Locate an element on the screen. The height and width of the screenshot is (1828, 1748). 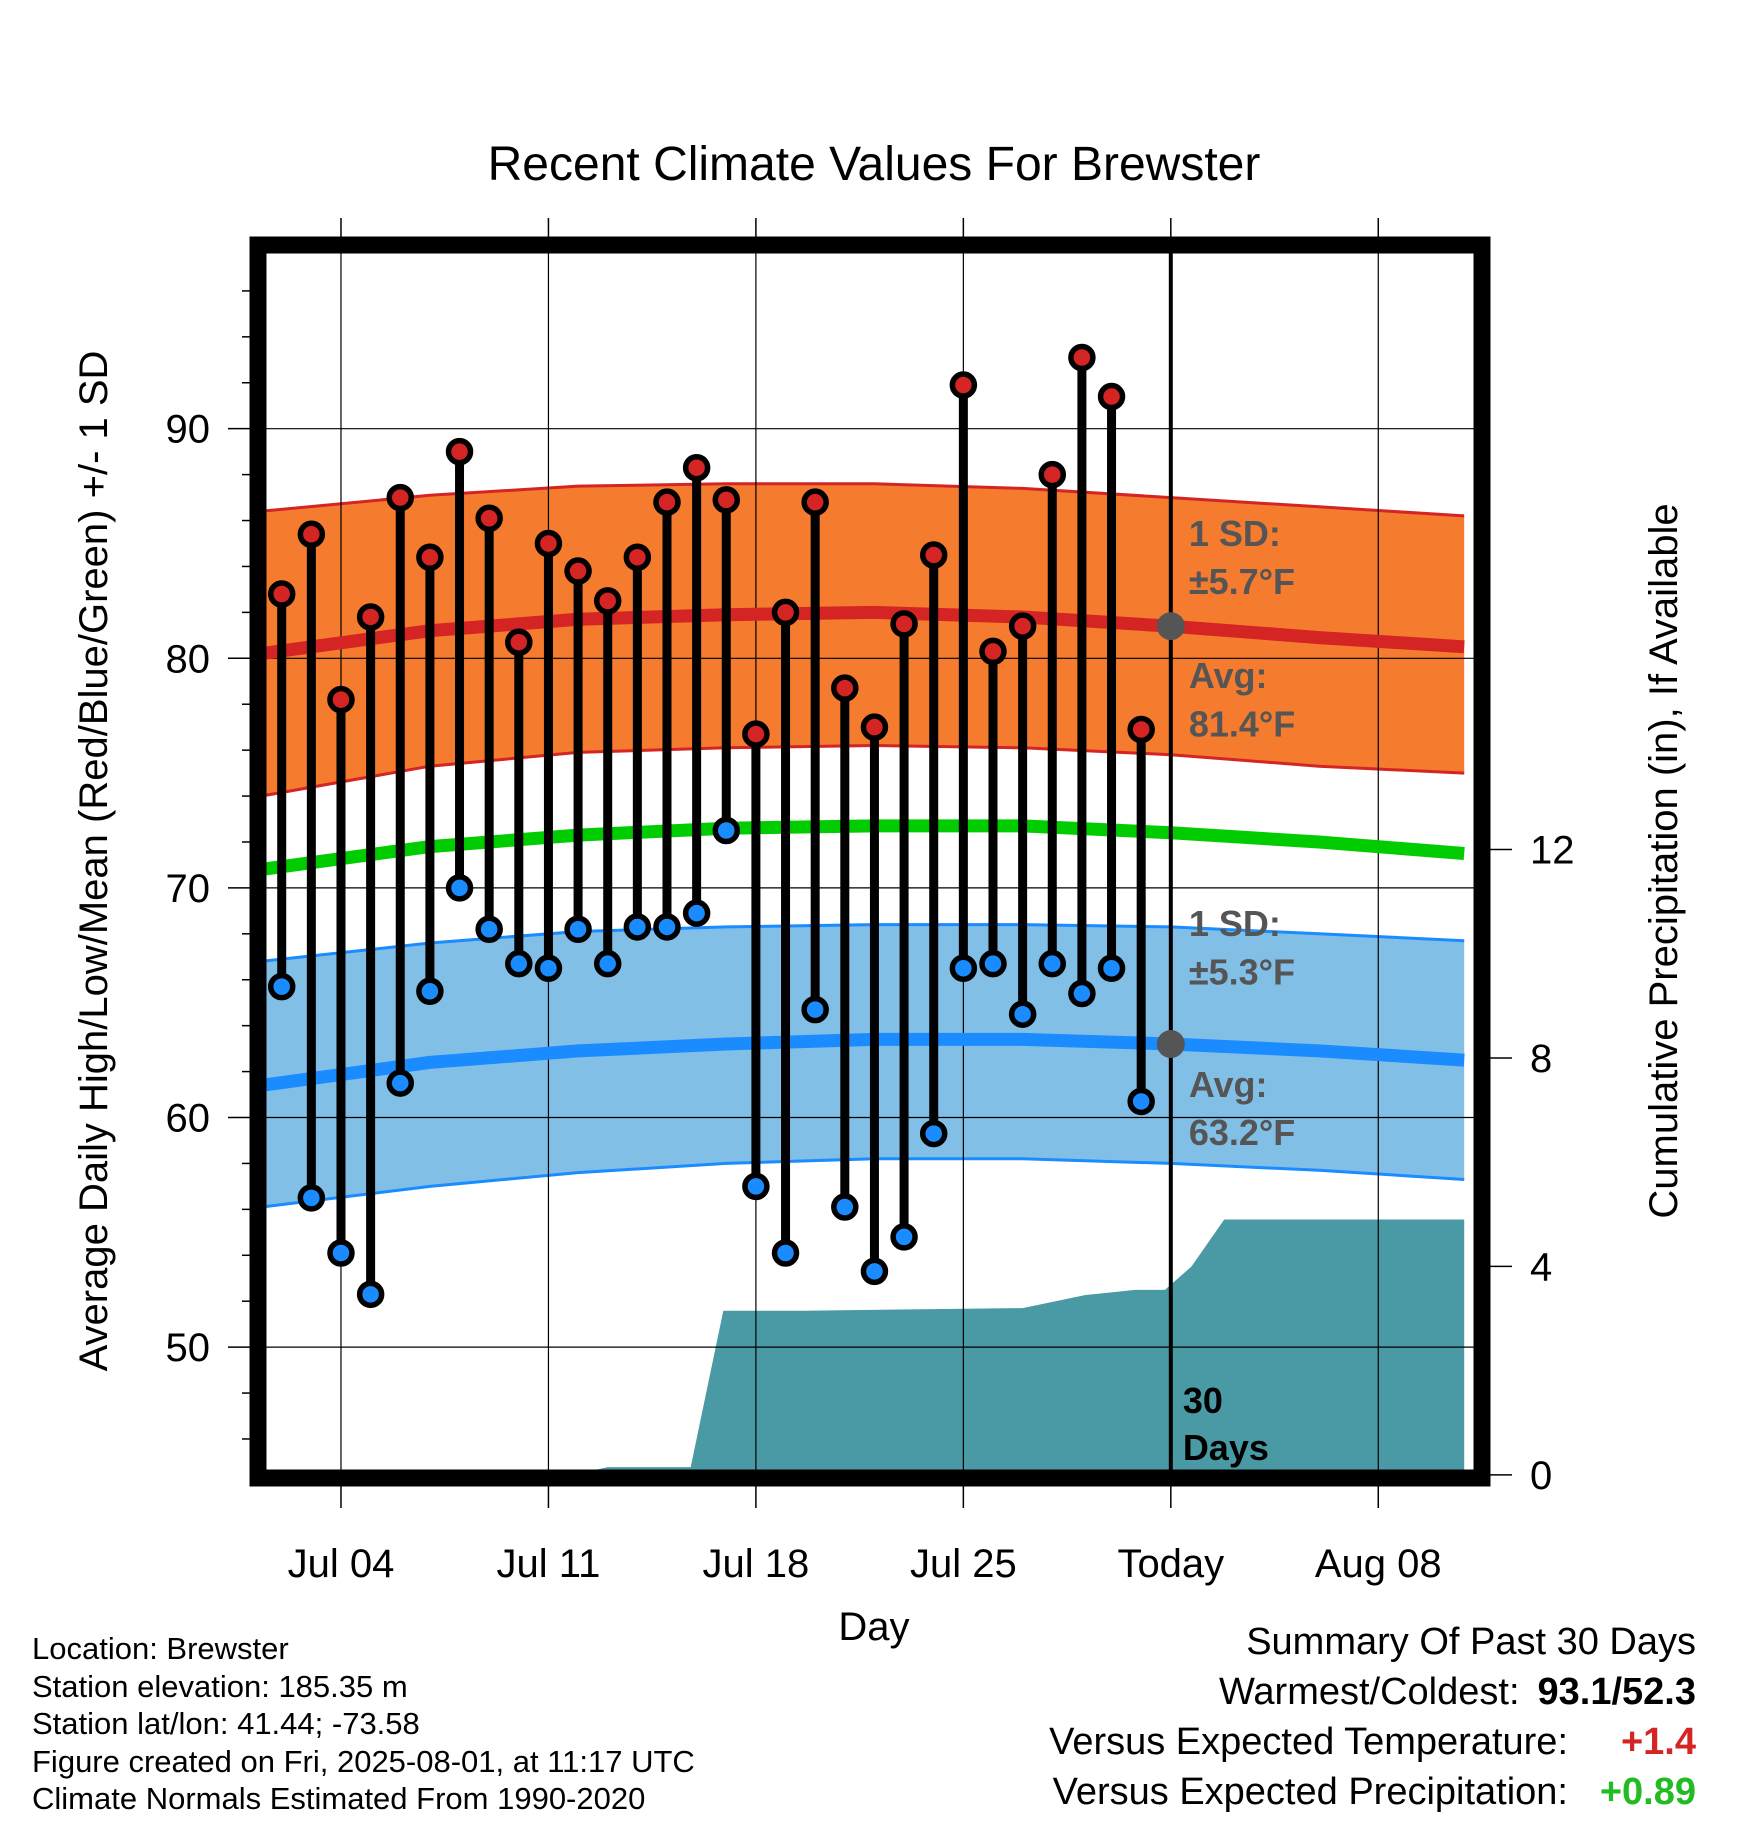
high-avg-marker is located at coordinates (1170, 626).